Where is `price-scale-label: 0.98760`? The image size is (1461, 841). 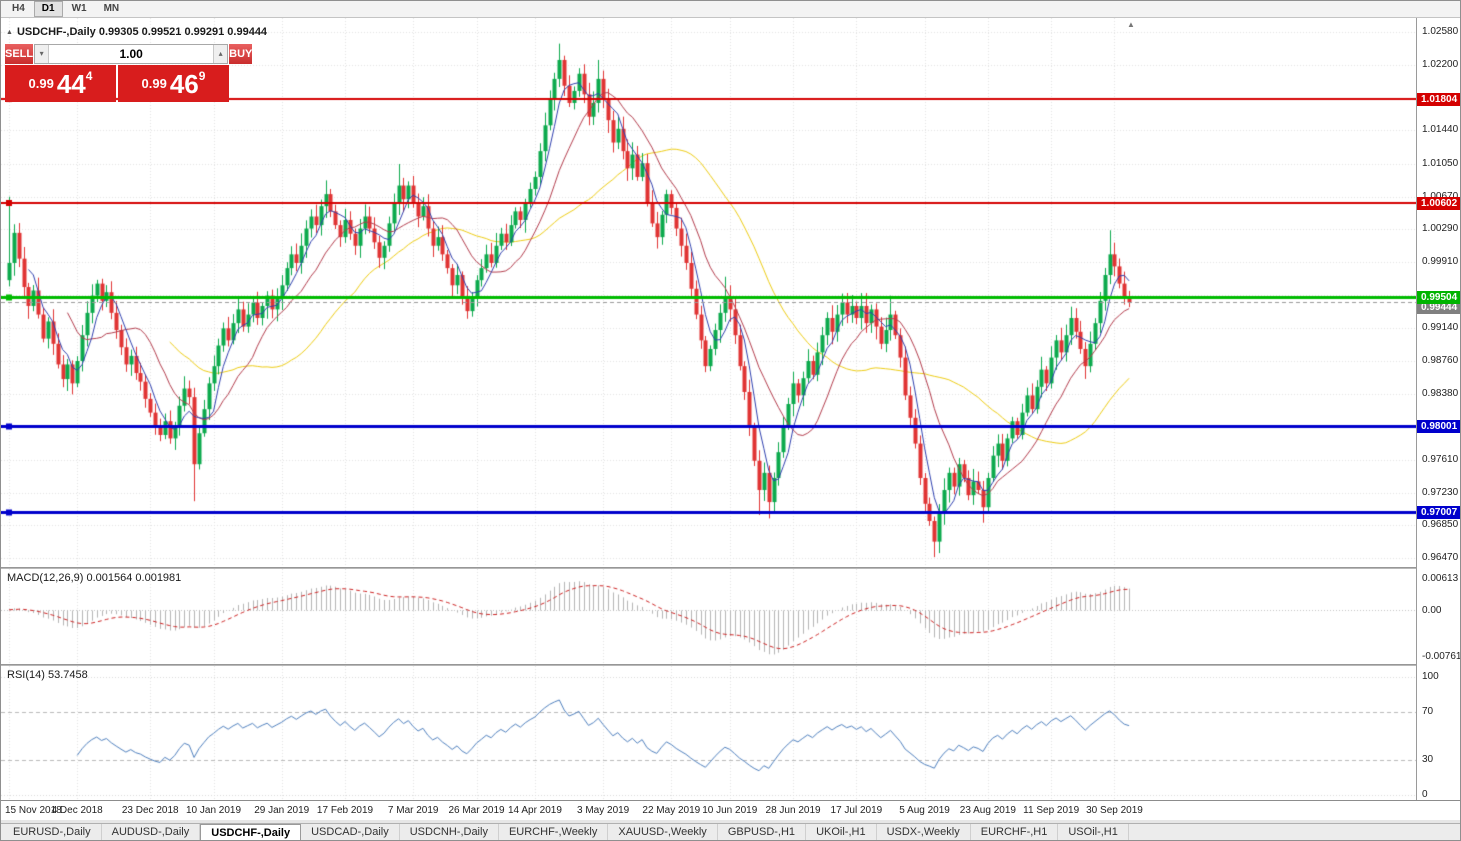 price-scale-label: 0.98760 is located at coordinates (1440, 360).